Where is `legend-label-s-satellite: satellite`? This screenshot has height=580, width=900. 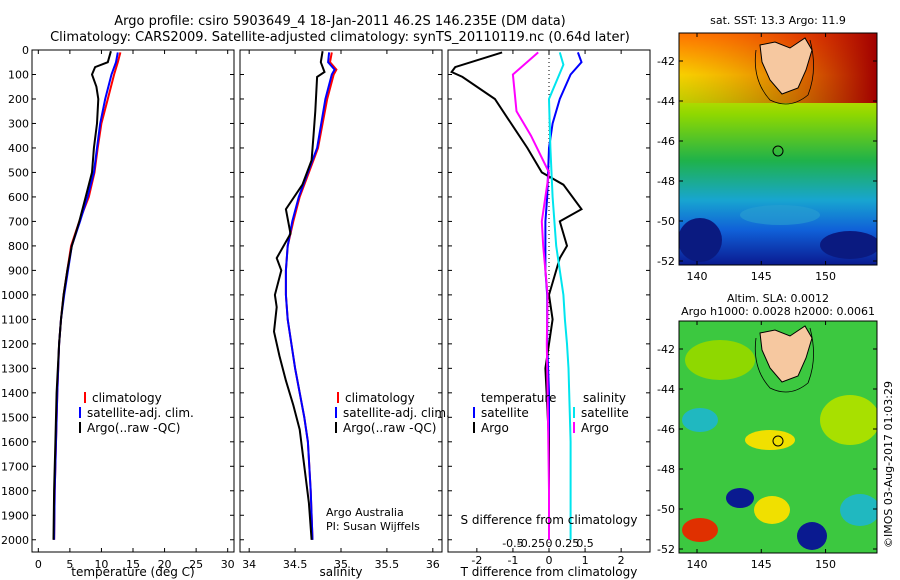
legend-label-s-satellite: satellite is located at coordinates (605, 413).